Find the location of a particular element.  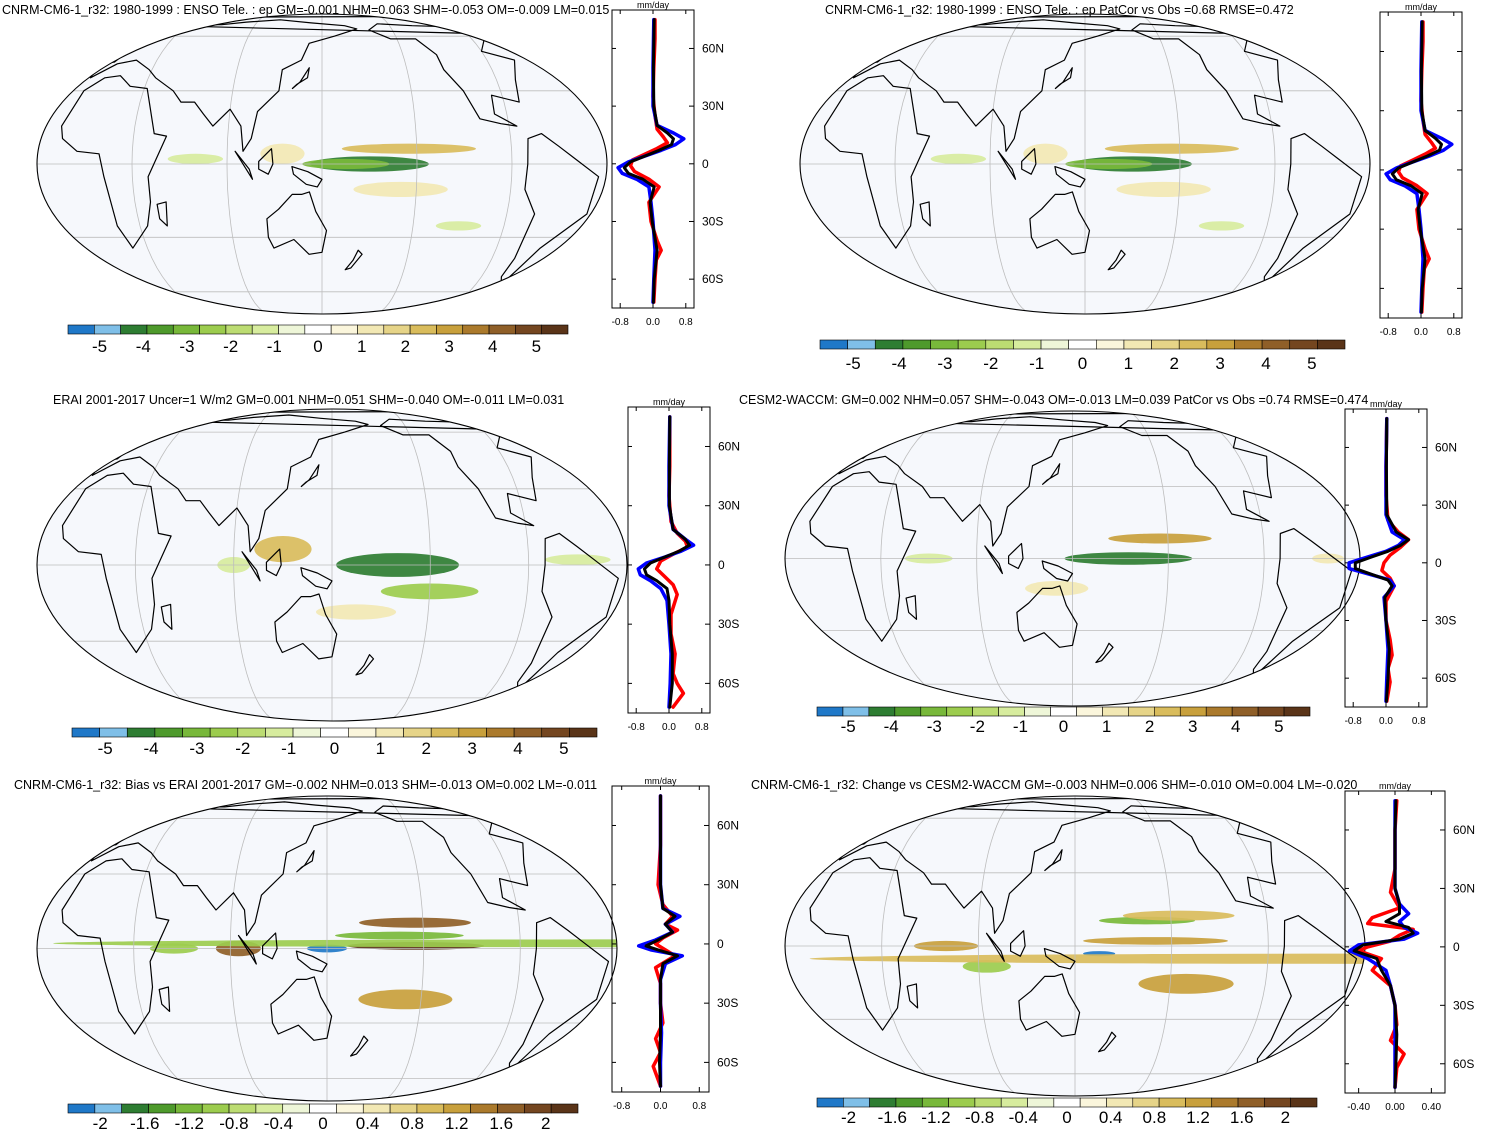

colorbar-label: 5 is located at coordinates (536, 346).